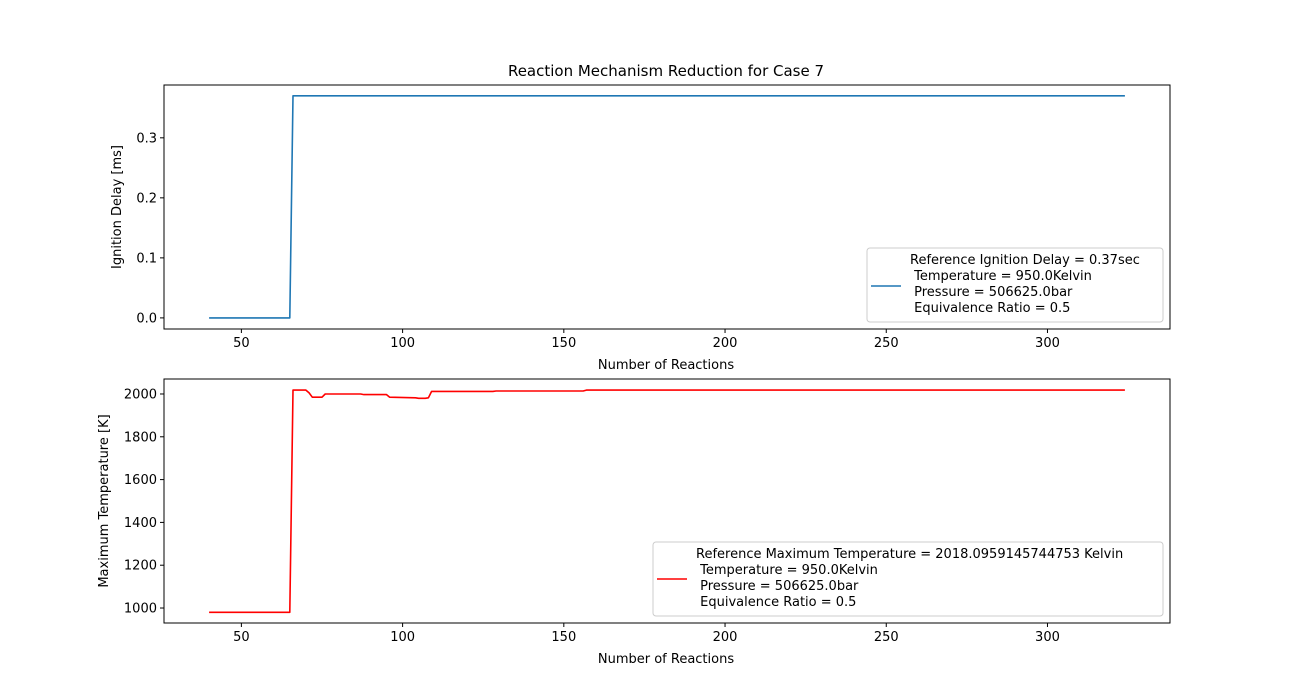 The image size is (1300, 700). Describe the element at coordinates (140, 609) in the screenshot. I see `y-tick-label: 1000` at that location.